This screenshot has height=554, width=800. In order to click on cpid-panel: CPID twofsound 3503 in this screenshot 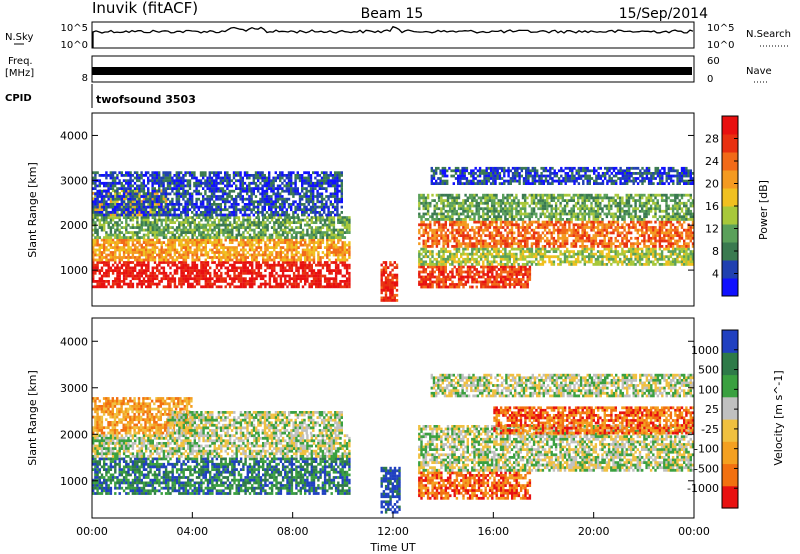, I will do `click(100, 96)`.